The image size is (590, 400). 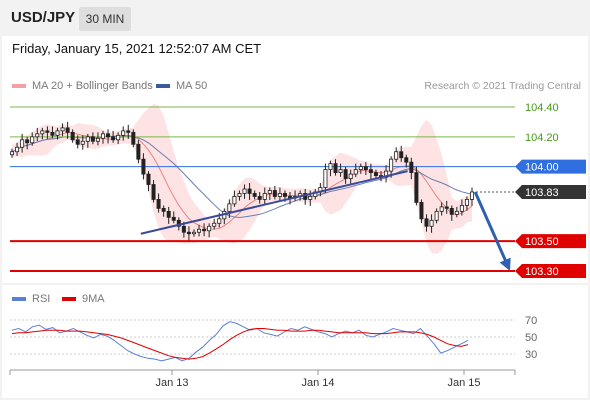 What do you see at coordinates (93, 299) in the screenshot?
I see `legend-9ma-label: 9MA` at bounding box center [93, 299].